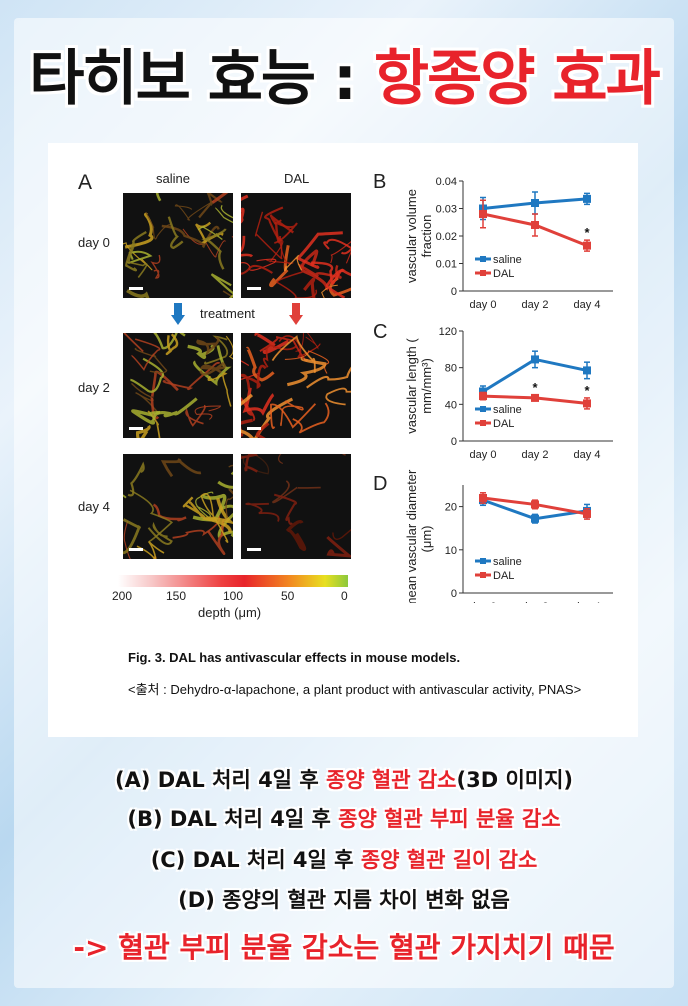 The height and width of the screenshot is (1006, 688). I want to click on headline-part1: 타히보 효능 :, so click(201, 79).